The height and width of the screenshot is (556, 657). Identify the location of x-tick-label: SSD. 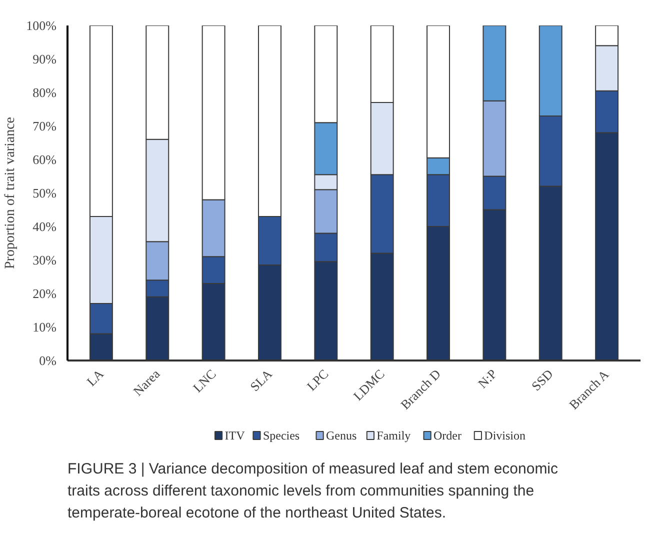
(542, 380).